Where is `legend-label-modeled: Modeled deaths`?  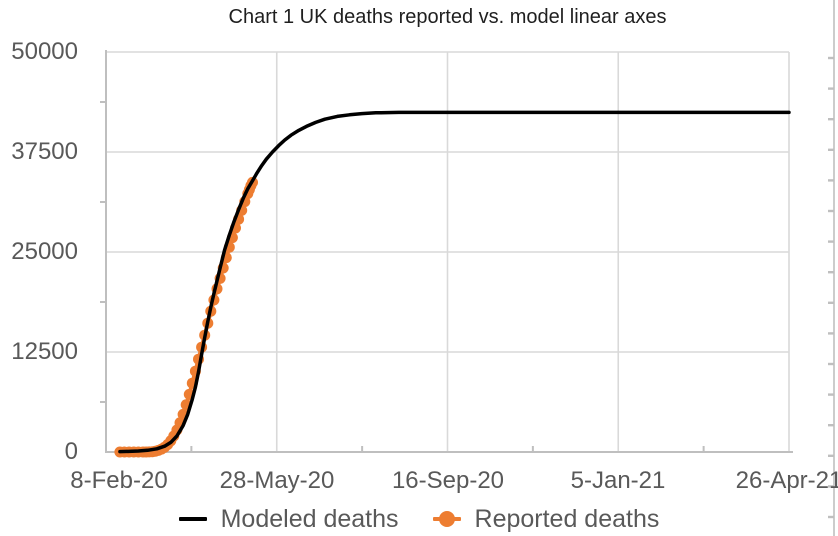
legend-label-modeled: Modeled deaths is located at coordinates (309, 518).